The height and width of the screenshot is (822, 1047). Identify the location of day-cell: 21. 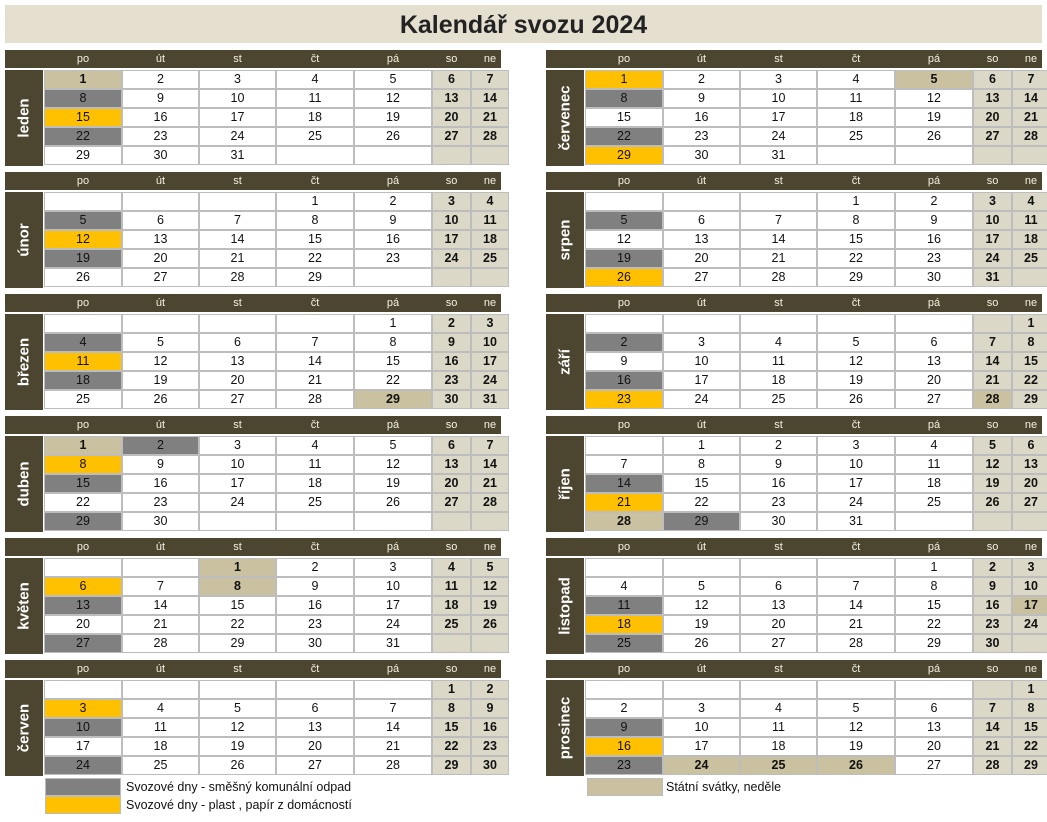
(393, 746).